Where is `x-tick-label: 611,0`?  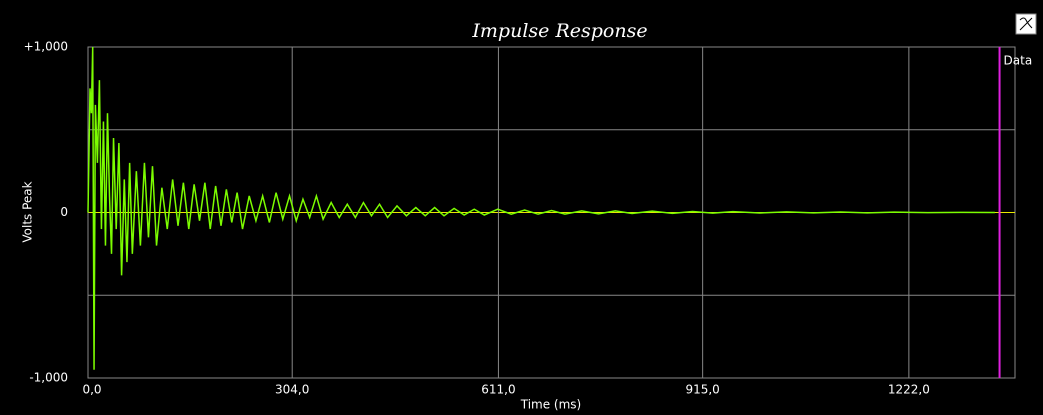
x-tick-label: 611,0 is located at coordinates (498, 390).